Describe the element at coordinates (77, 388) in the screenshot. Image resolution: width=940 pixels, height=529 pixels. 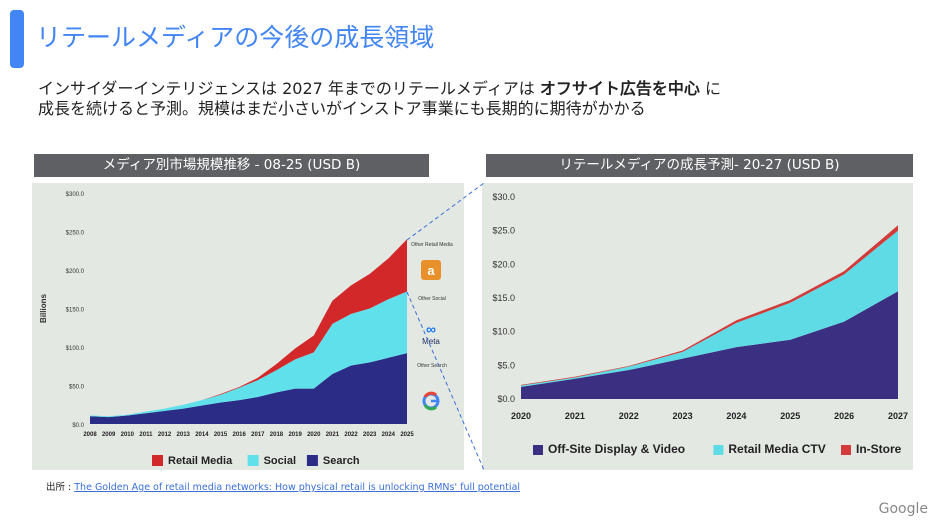
I see `y-tick-label: $50.0` at that location.